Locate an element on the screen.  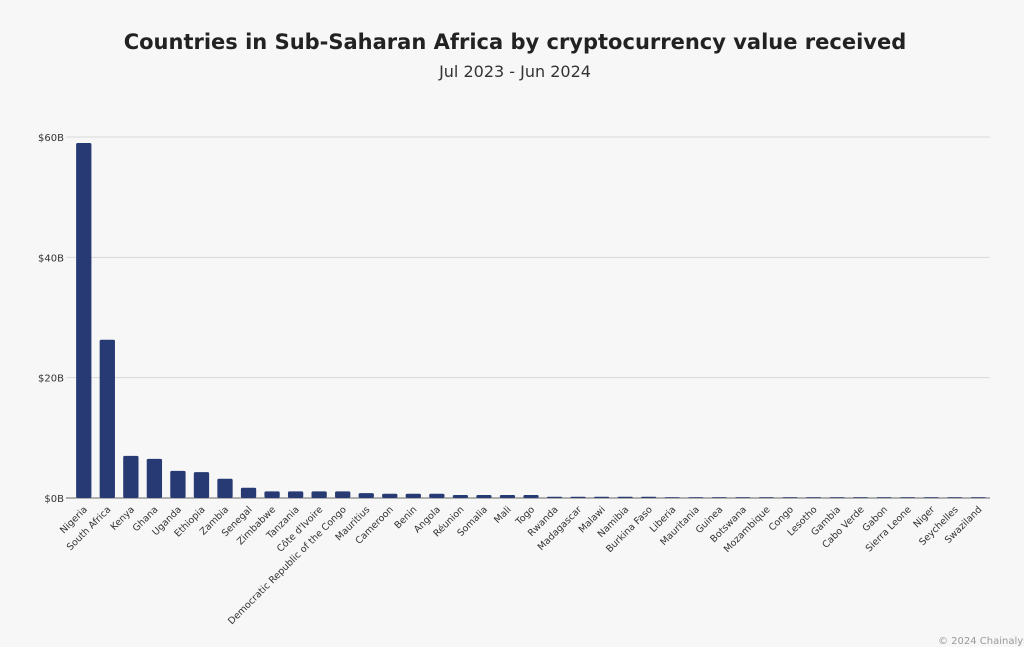
x-tick-label: Mali is located at coordinates (502, 514).